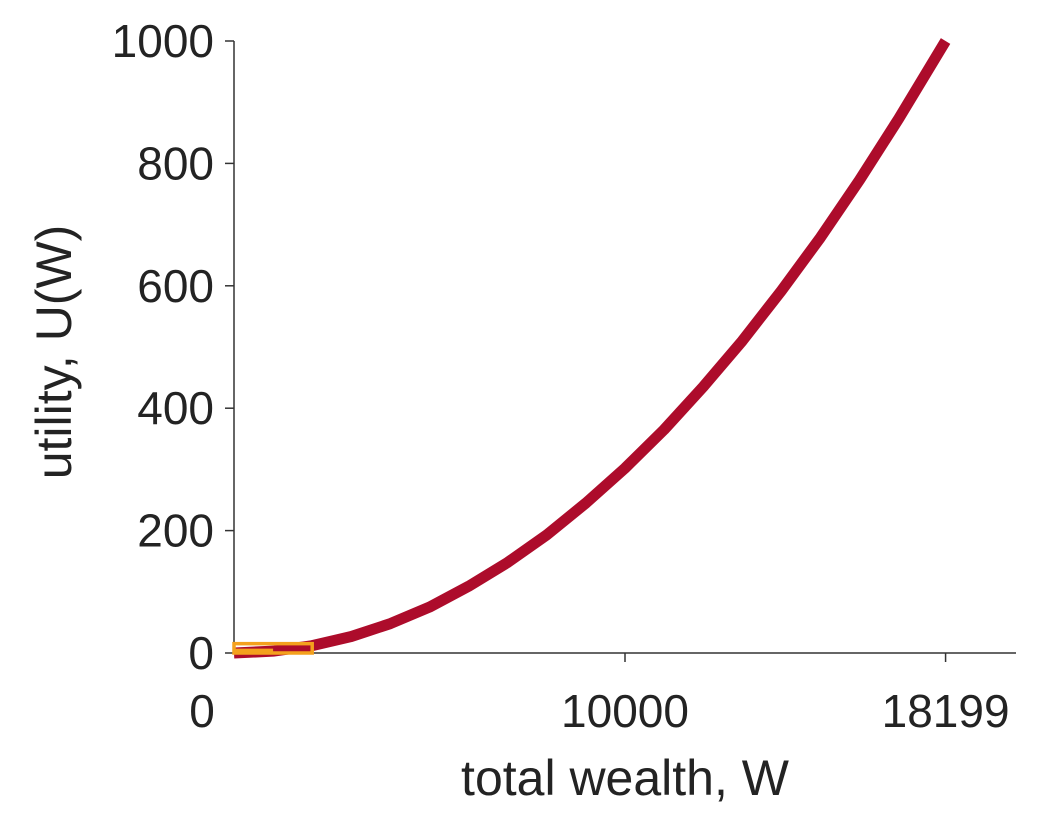 The height and width of the screenshot is (827, 1042). Describe the element at coordinates (175, 163) in the screenshot. I see `y-tick-label: 800` at that location.